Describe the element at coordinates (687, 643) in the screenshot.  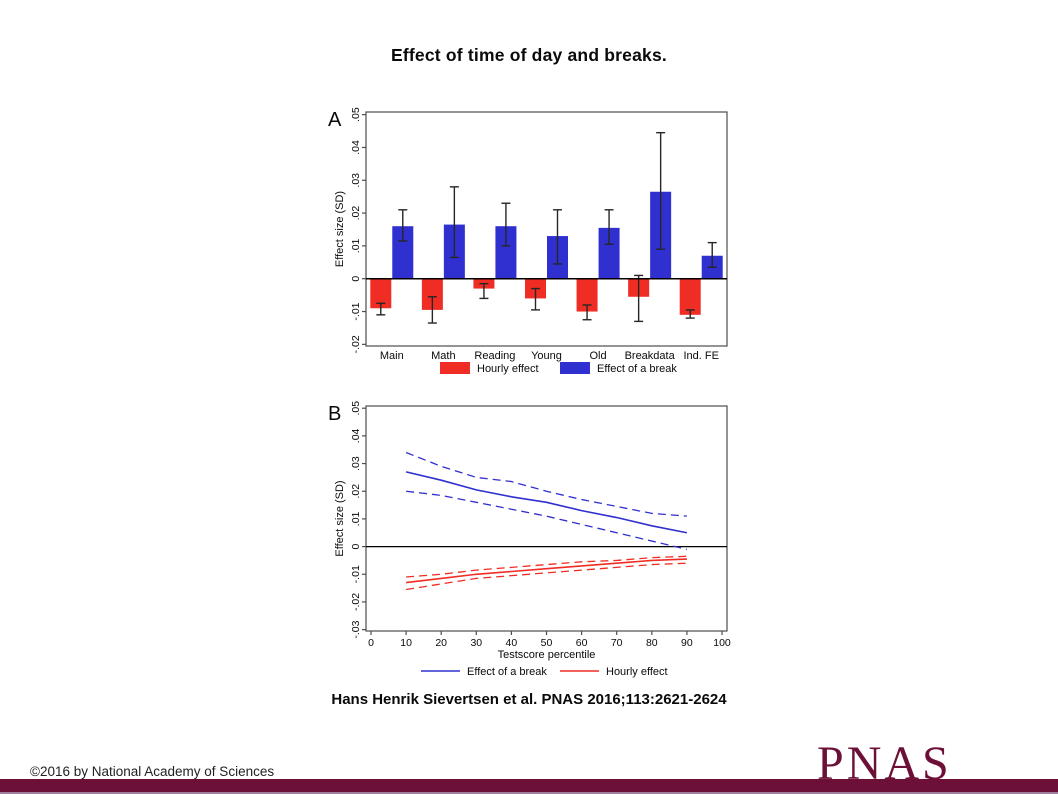
I see `svg-text: 90` at that location.